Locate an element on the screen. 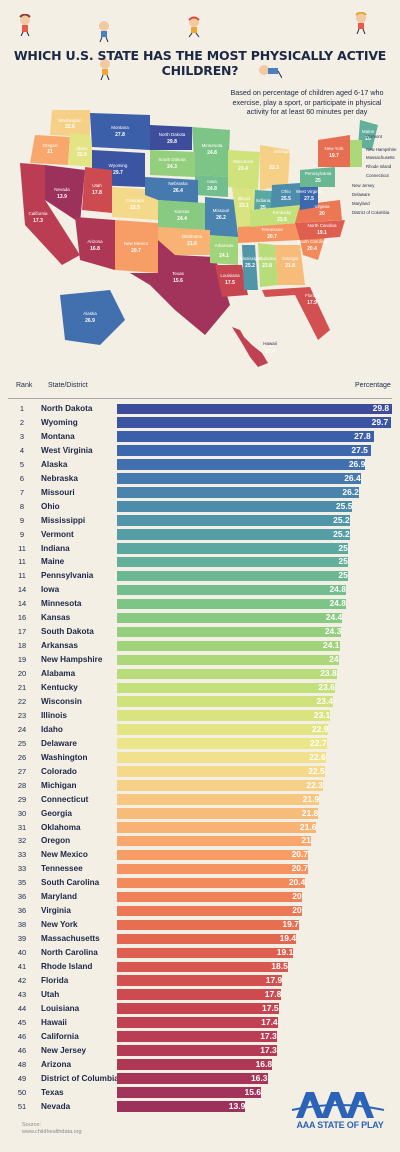 The height and width of the screenshot is (1152, 400). map-label-illinois: Illinois is located at coordinates (244, 198).